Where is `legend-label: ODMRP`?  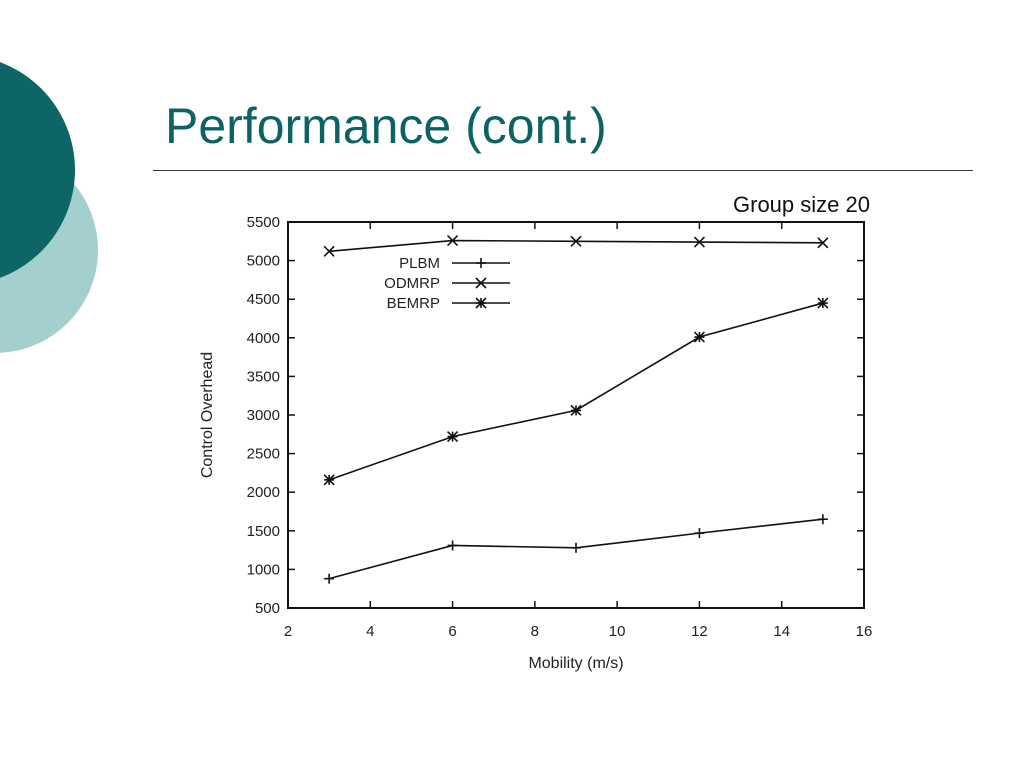 legend-label: ODMRP is located at coordinates (412, 283).